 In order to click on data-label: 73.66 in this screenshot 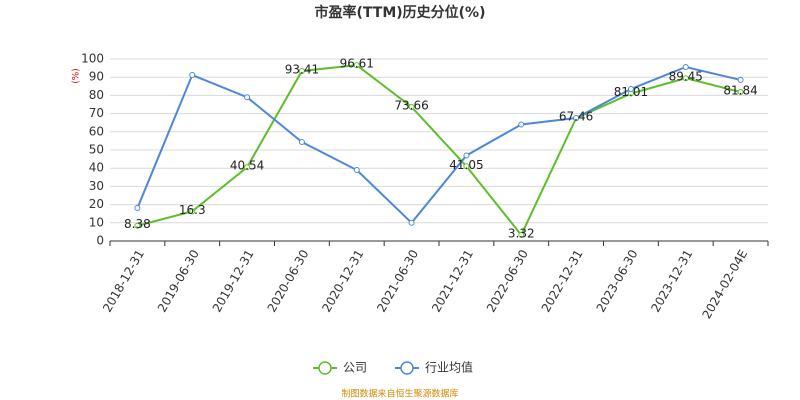, I will do `click(411, 105)`.